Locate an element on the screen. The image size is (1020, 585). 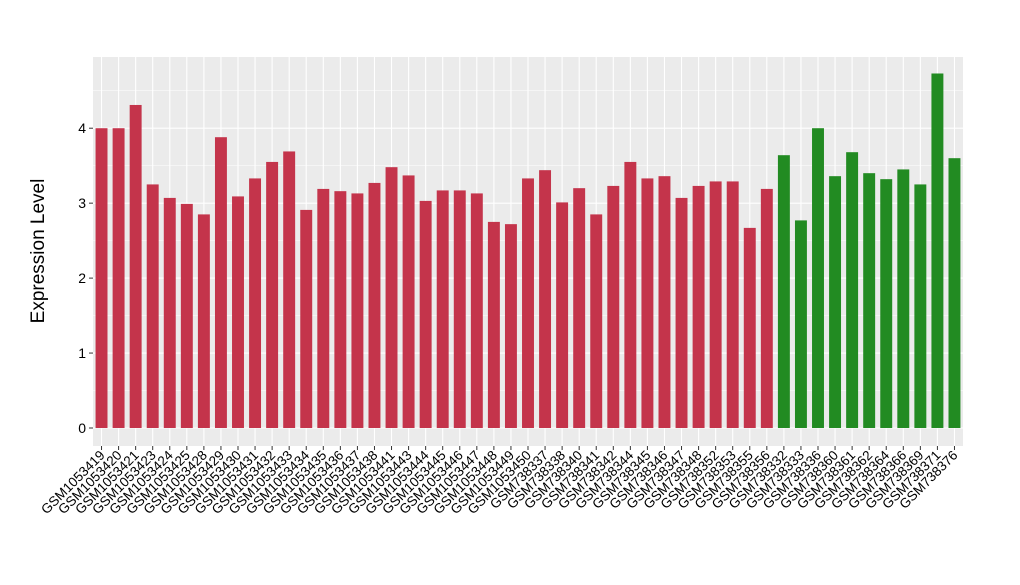
bar-GSM1053420 is located at coordinates (118, 278).